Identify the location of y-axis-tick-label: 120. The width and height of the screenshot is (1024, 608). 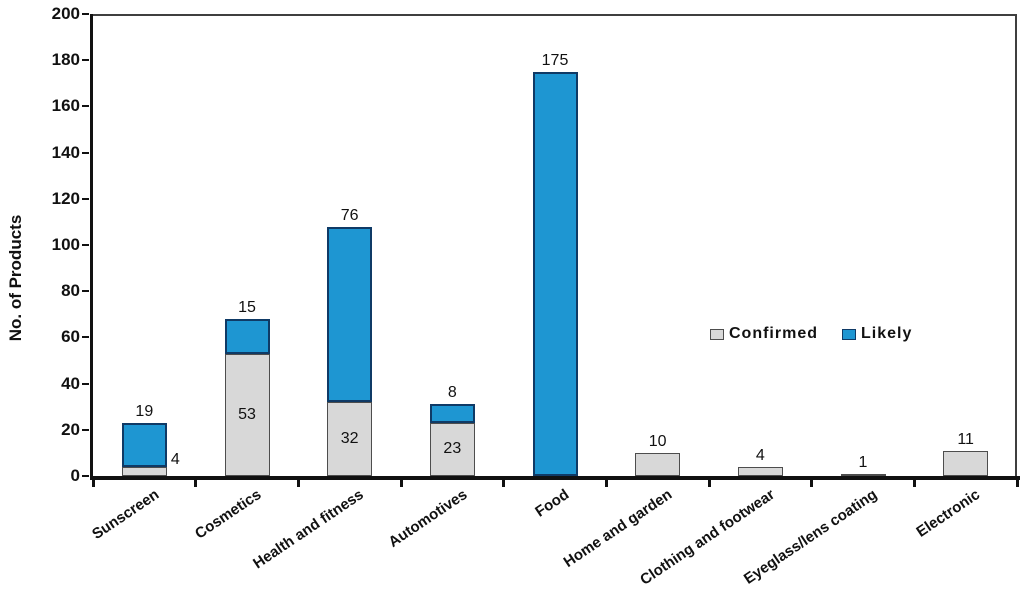
(65, 198).